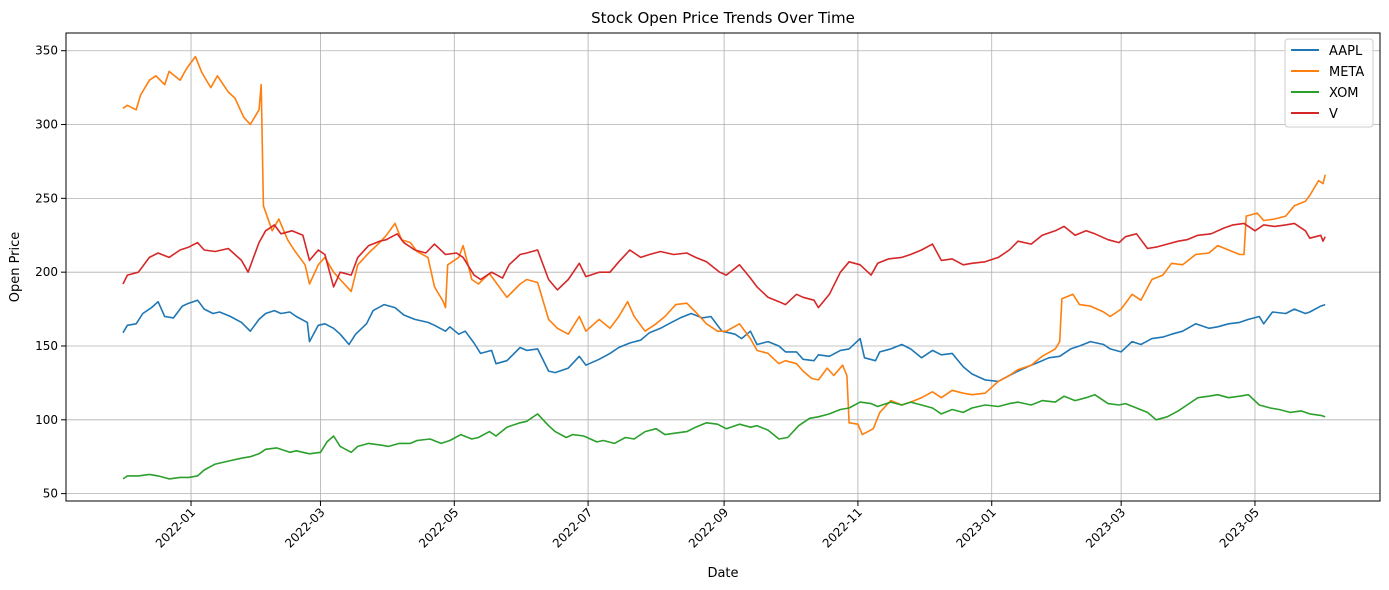 This screenshot has width=1389, height=590. Describe the element at coordinates (723, 18) in the screenshot. I see `chart-title: Stock Open Price Trends Over Time` at that location.